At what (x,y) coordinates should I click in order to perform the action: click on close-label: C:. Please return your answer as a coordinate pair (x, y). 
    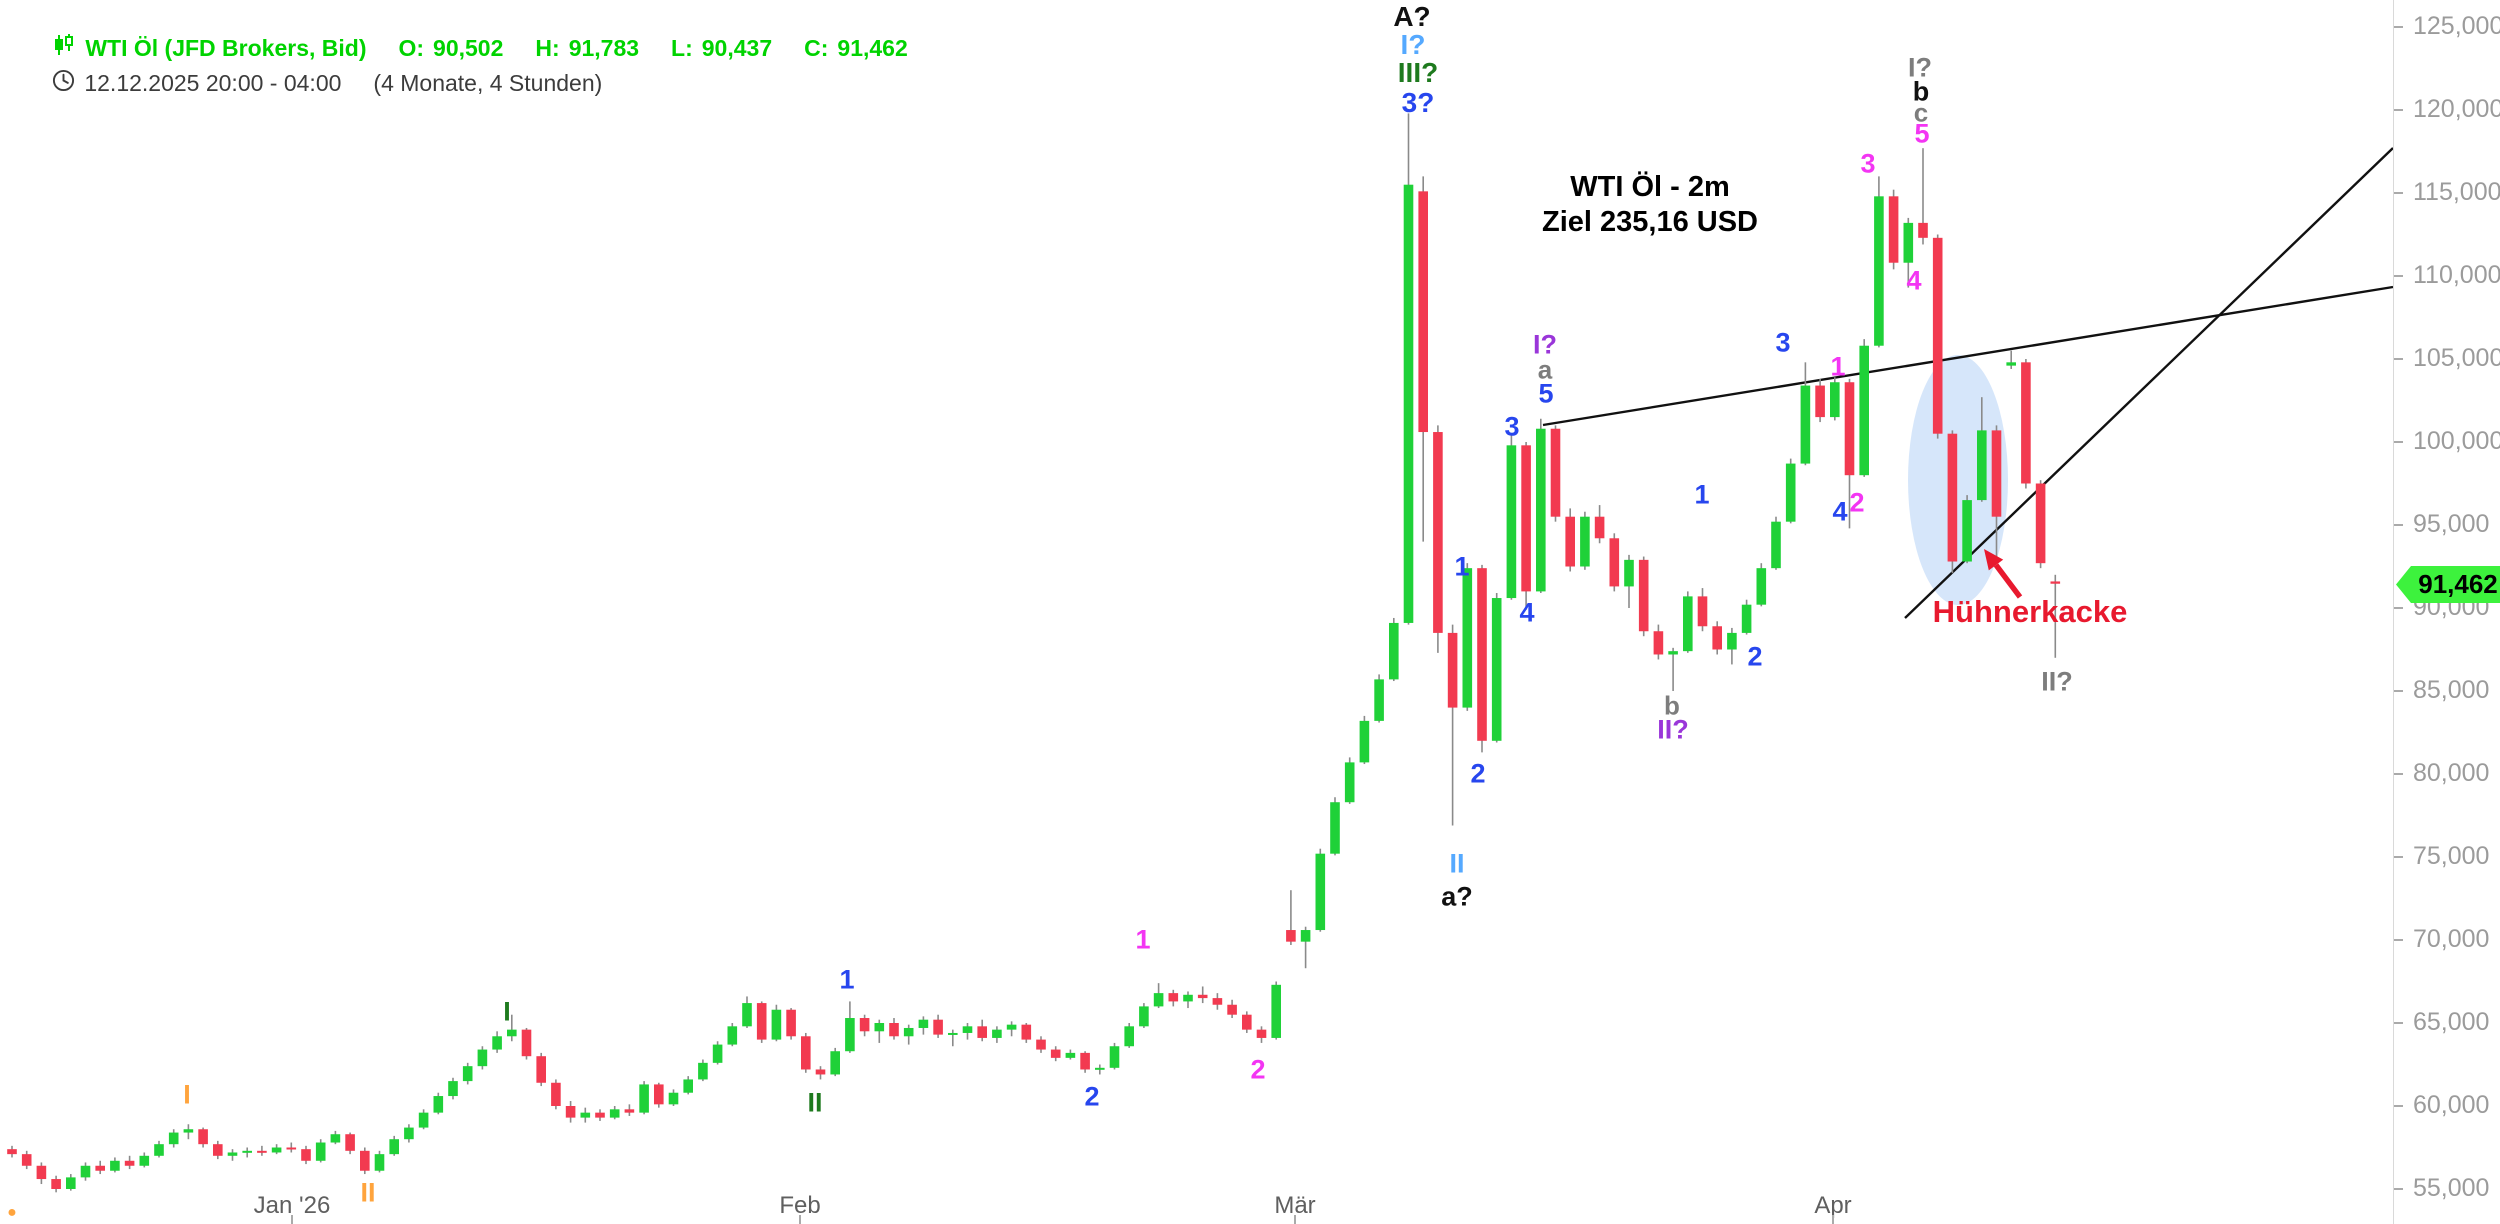
    Looking at the image, I should click on (816, 47).